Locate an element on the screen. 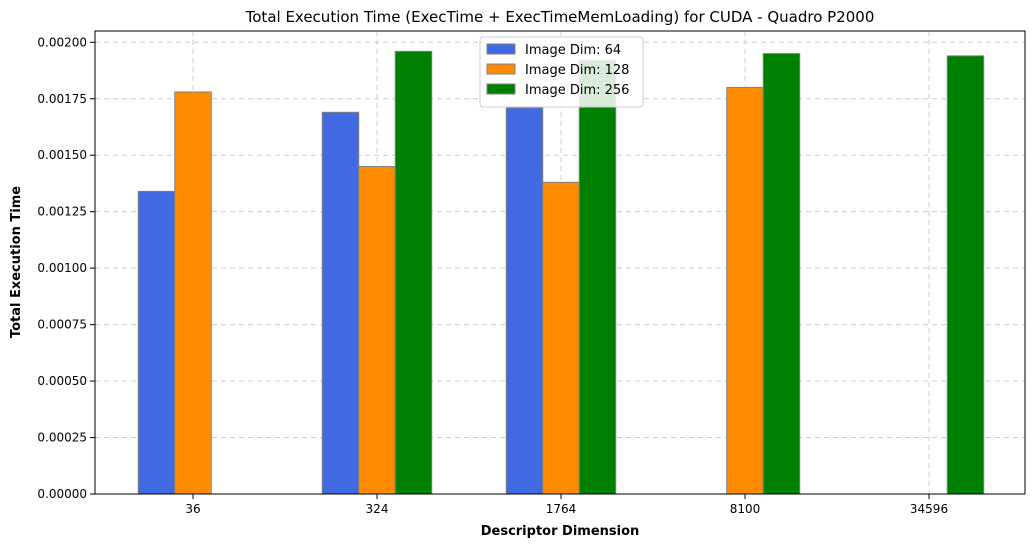  y-tick-label: 0.00100 is located at coordinates (62, 268).